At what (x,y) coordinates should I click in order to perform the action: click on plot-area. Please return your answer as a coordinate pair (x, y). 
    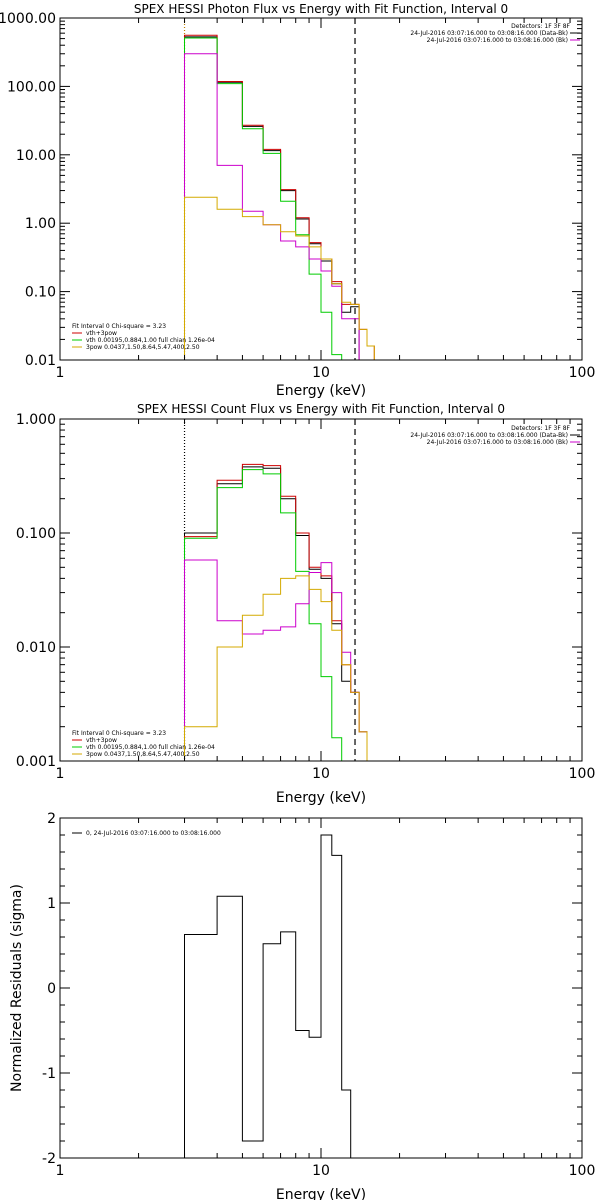
    Looking at the image, I should click on (268, 996).